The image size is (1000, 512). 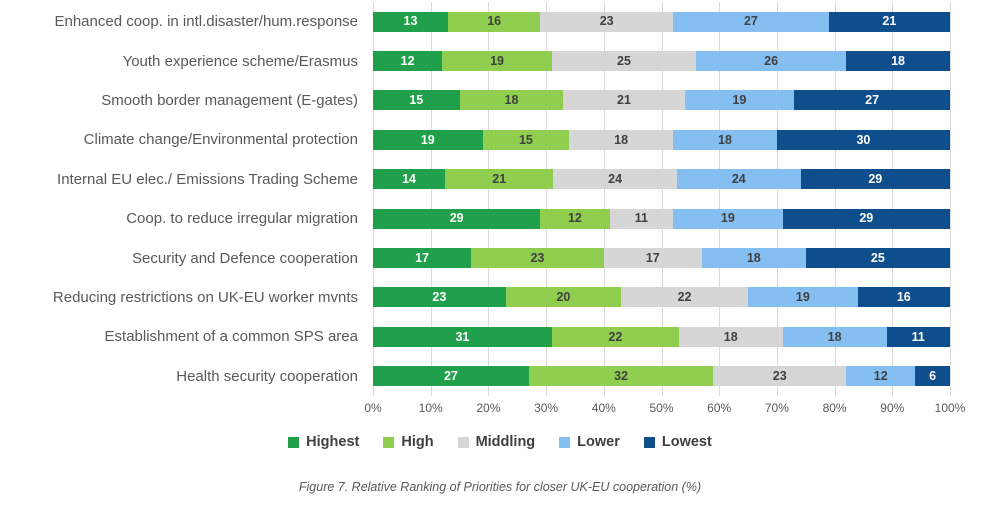 I want to click on x-axis: 0% 10% 20% 30% 40% 50% 60% 70% 80% 90% 100%, so click(x=664, y=409).